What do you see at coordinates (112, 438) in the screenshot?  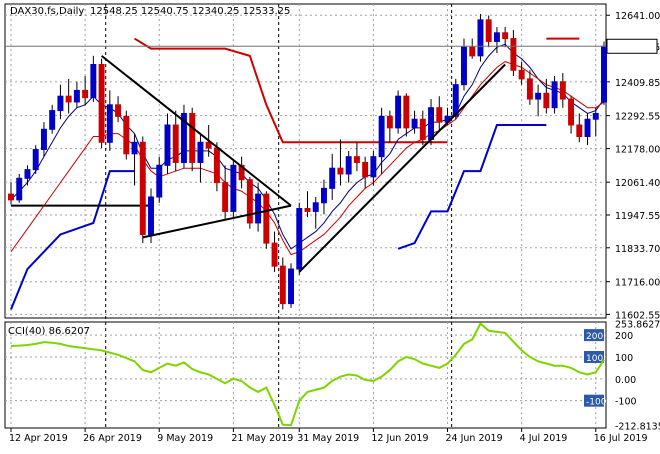 I see `time-tick-label: 26 Apr 2019` at bounding box center [112, 438].